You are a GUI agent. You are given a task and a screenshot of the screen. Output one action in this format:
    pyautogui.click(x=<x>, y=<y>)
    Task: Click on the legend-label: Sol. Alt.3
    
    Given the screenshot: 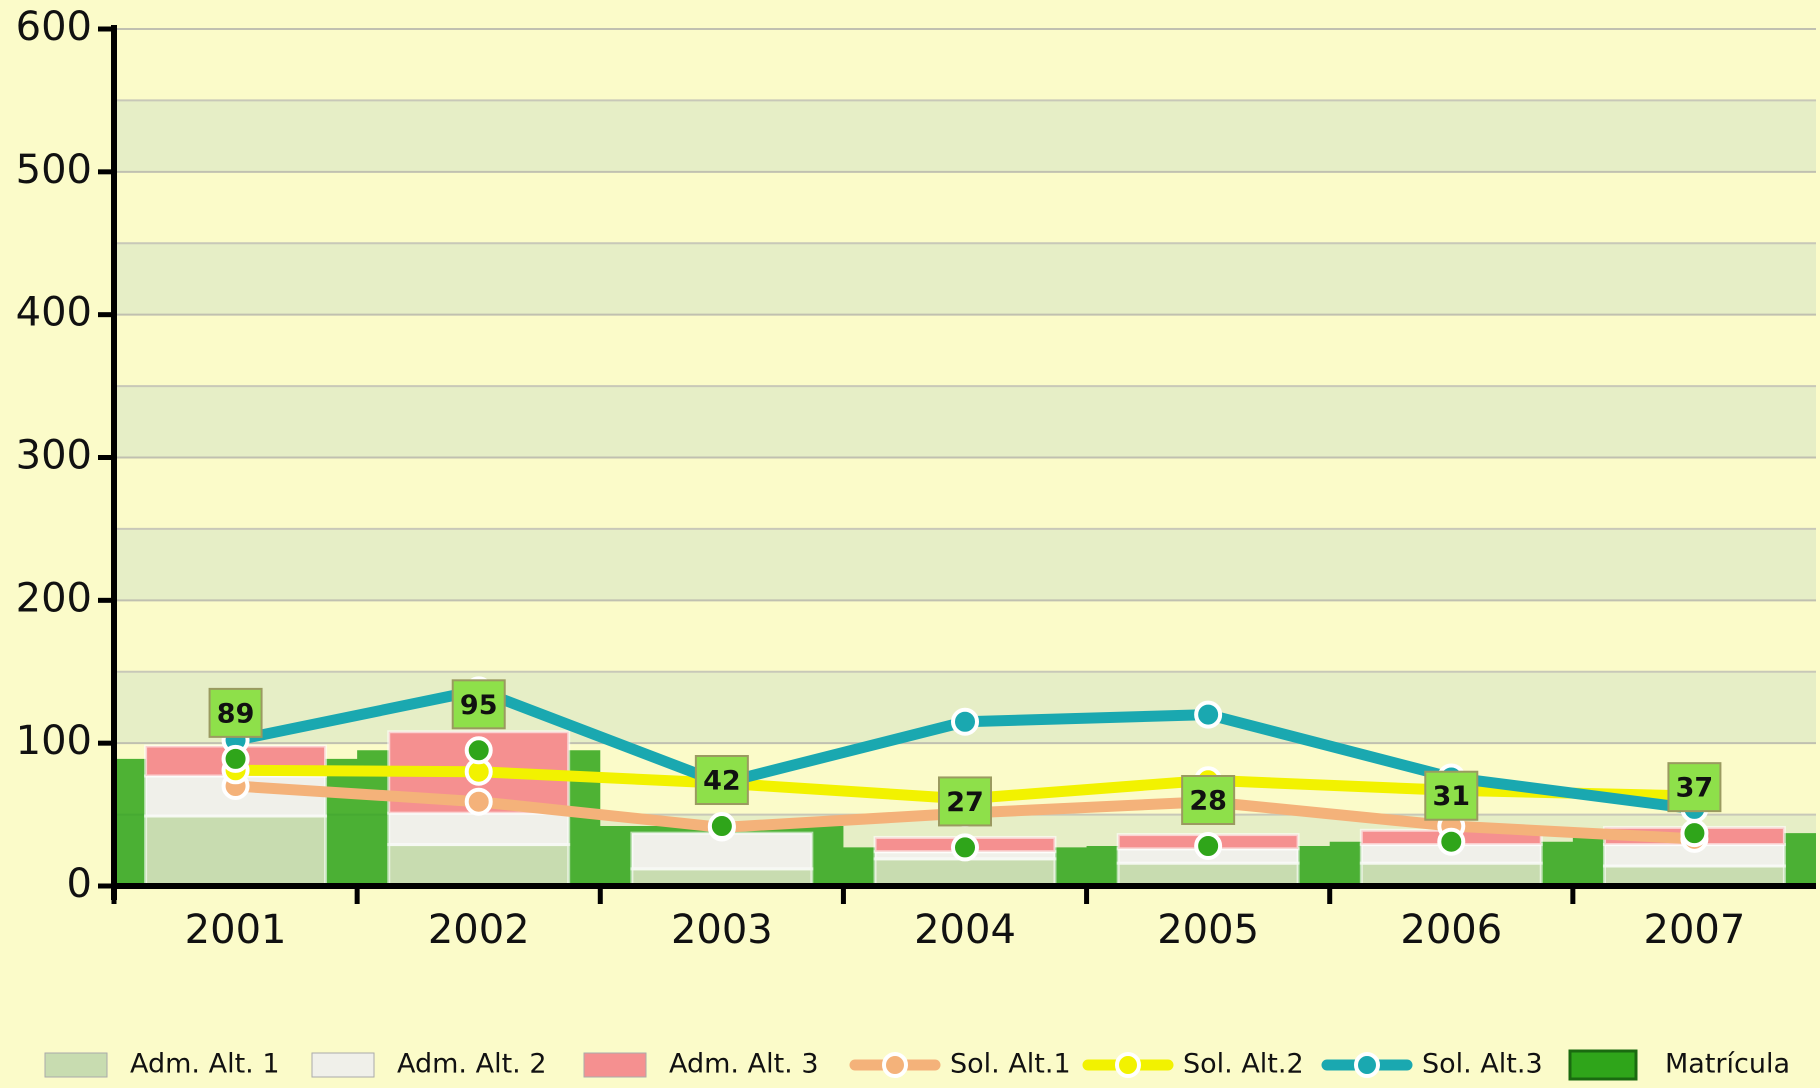 What is the action you would take?
    pyautogui.click(x=1482, y=1064)
    